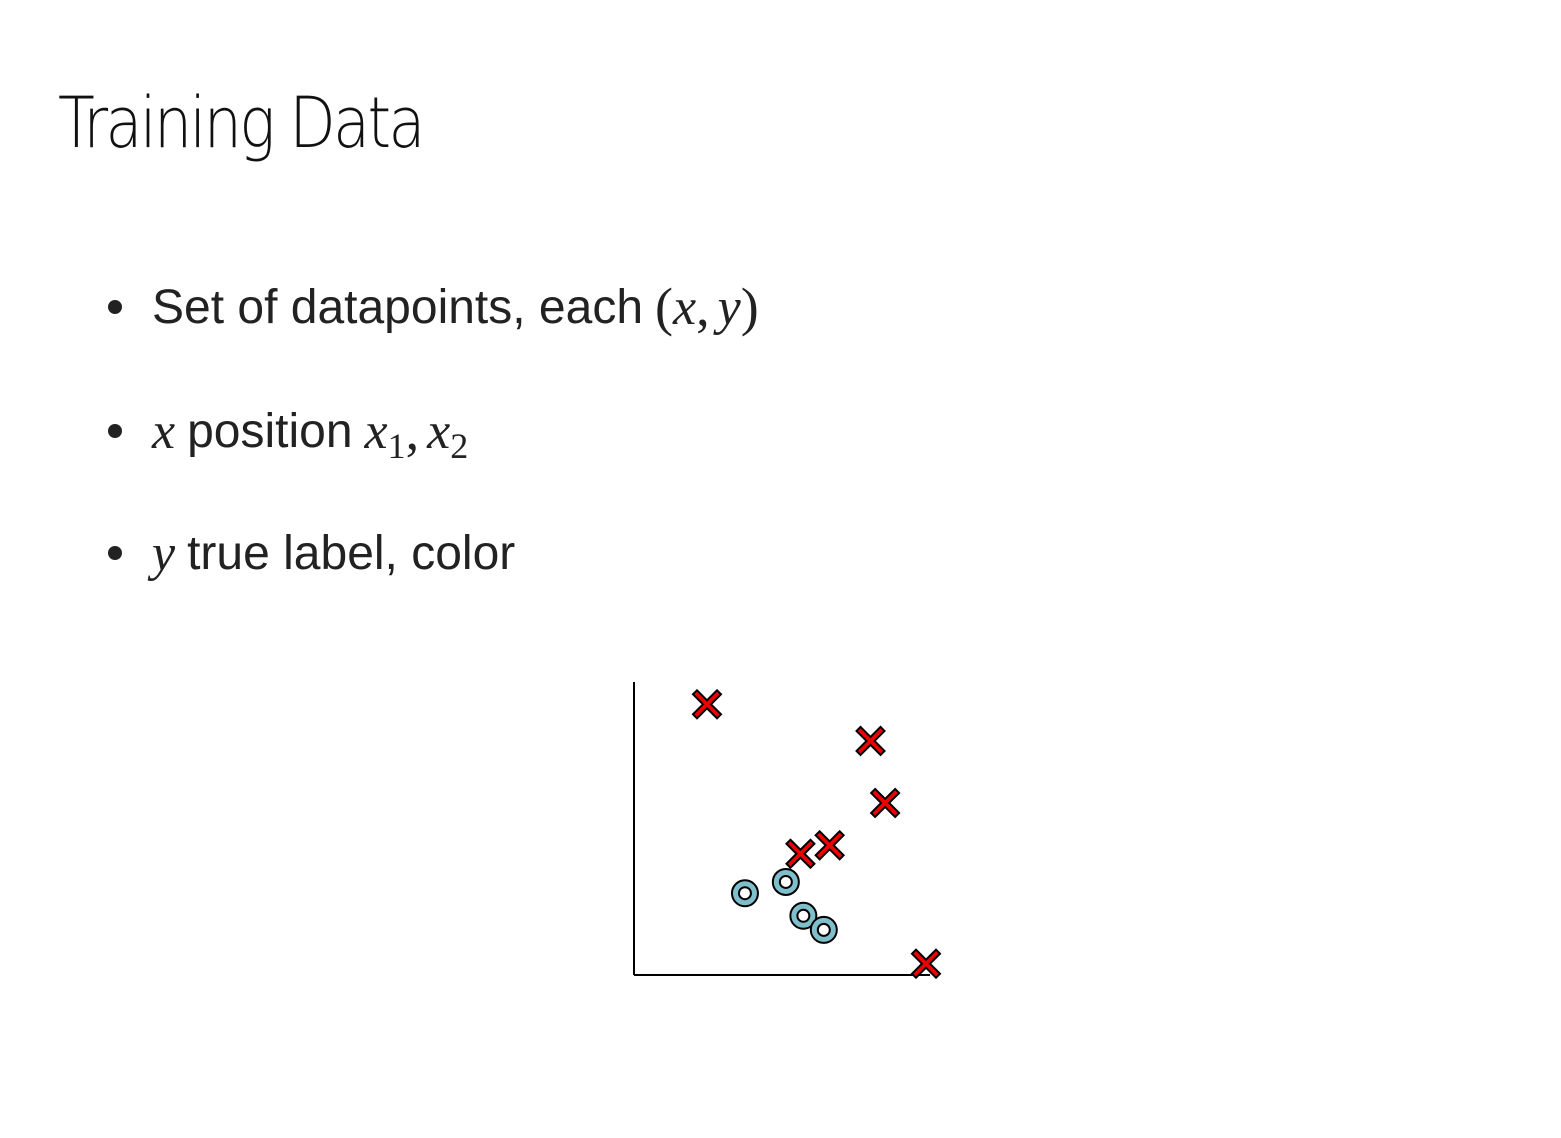  What do you see at coordinates (448, 434) in the screenshot?
I see `math-var-x2: x2` at bounding box center [448, 434].